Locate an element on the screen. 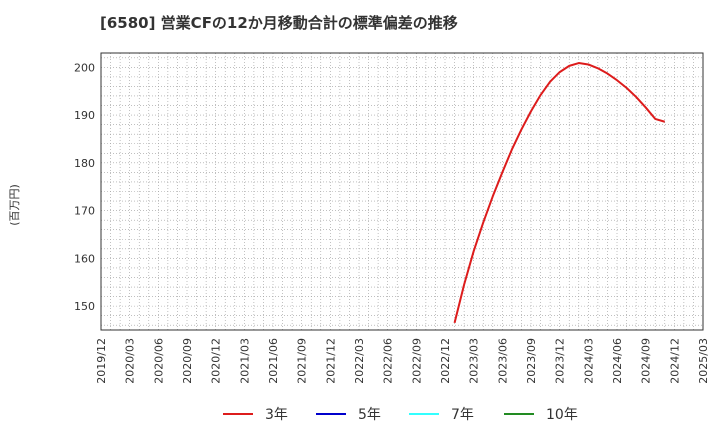  x-tick-label: 2023/06 is located at coordinates (502, 361).